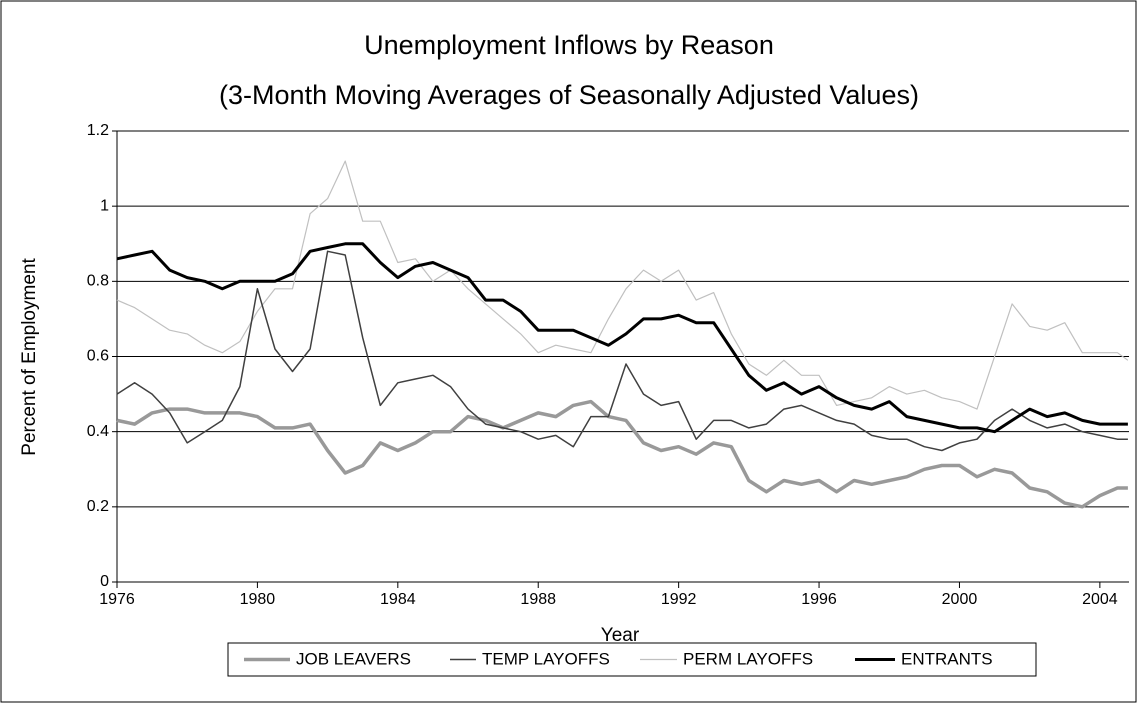  What do you see at coordinates (620, 635) in the screenshot?
I see `x-axis-label: Year` at bounding box center [620, 635].